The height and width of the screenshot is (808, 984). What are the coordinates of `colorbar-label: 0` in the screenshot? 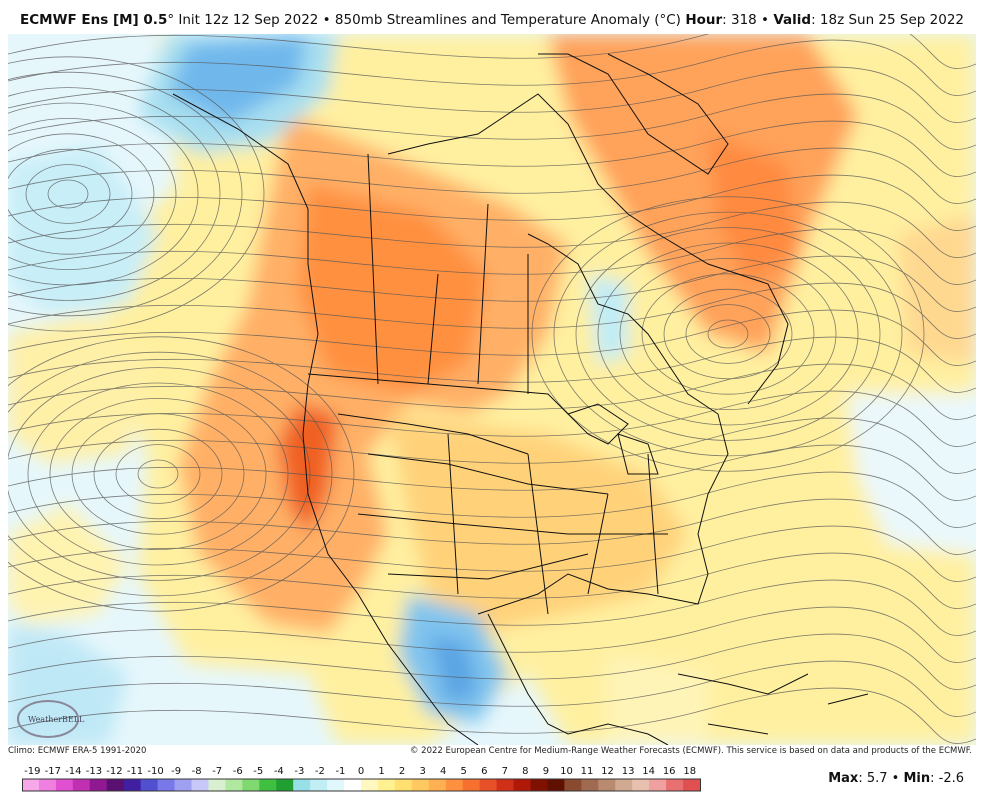 It's located at (361, 771).